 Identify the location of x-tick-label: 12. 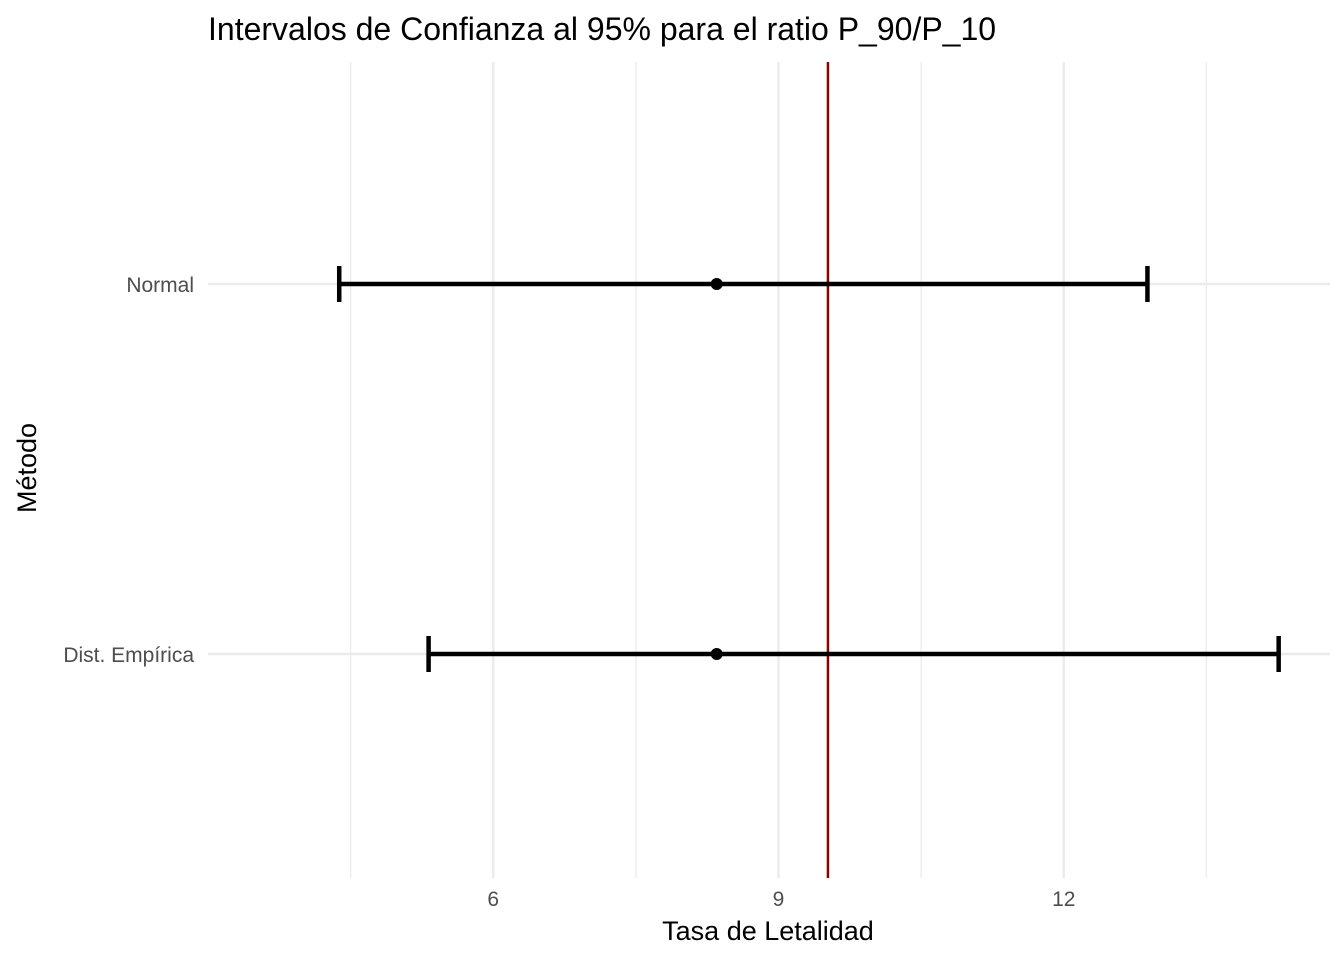
(1063, 899).